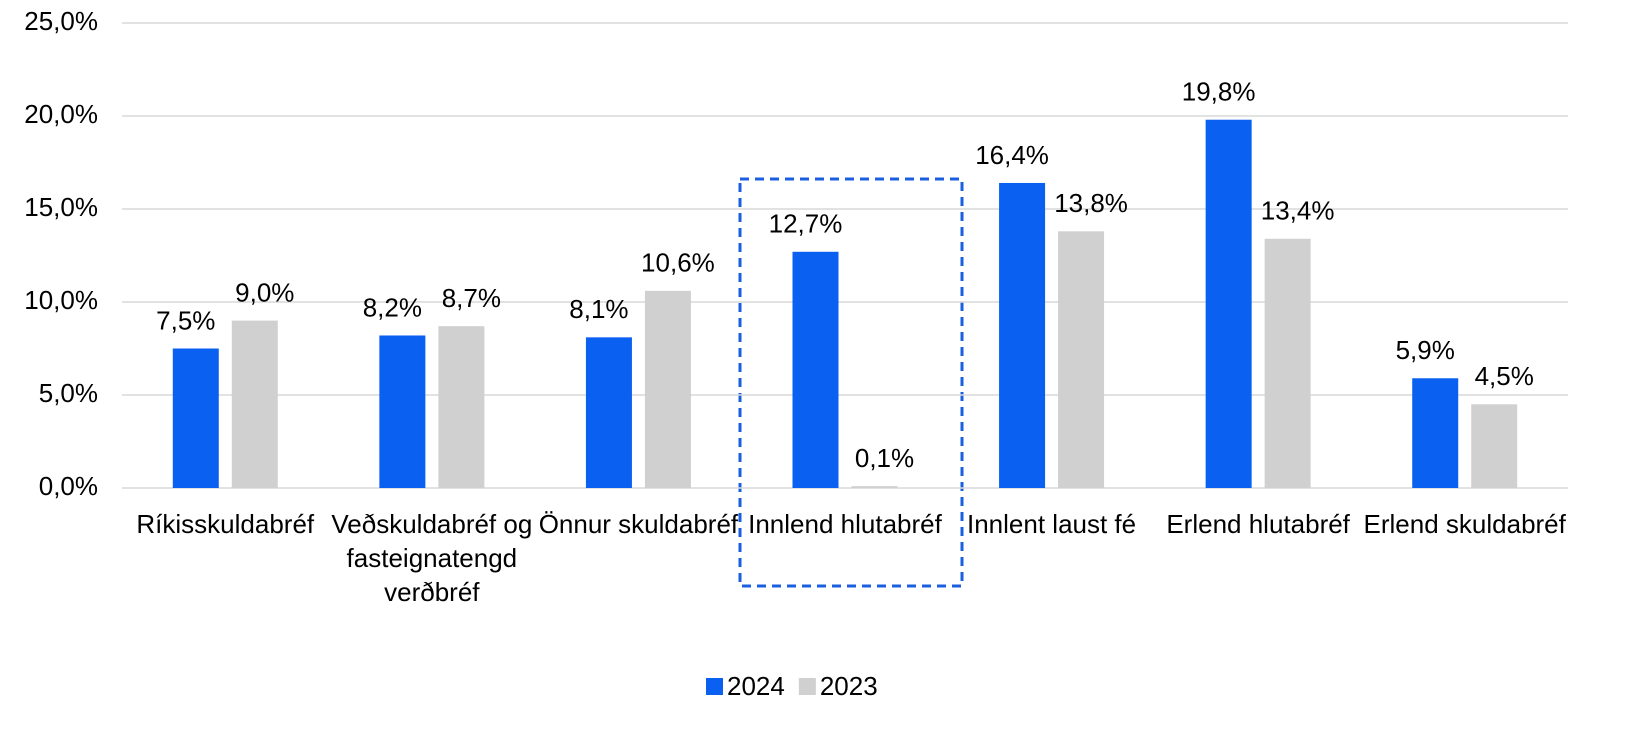 This screenshot has width=1651, height=734. What do you see at coordinates (845, 524) in the screenshot?
I see `x-tick-label: Innlend hlutabréf` at bounding box center [845, 524].